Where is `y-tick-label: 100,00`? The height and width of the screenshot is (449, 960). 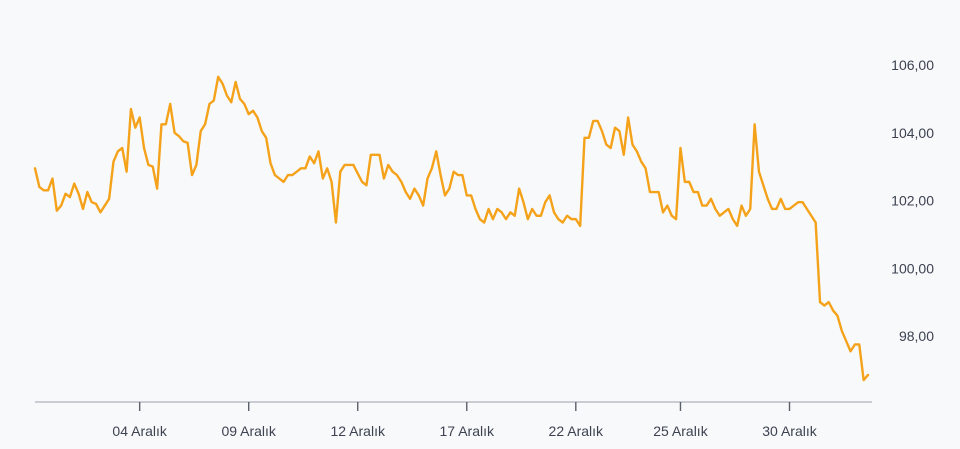 y-tick-label: 100,00 is located at coordinates (912, 268).